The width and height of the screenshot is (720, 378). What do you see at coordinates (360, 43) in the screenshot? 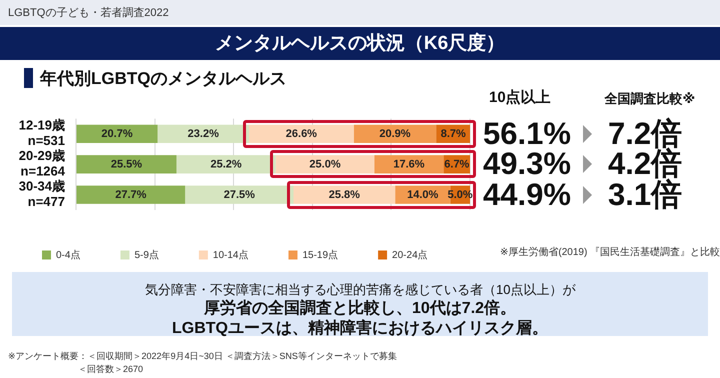
I see `chart-title: メンタルヘルスの状況（K6尺度）` at bounding box center [360, 43].